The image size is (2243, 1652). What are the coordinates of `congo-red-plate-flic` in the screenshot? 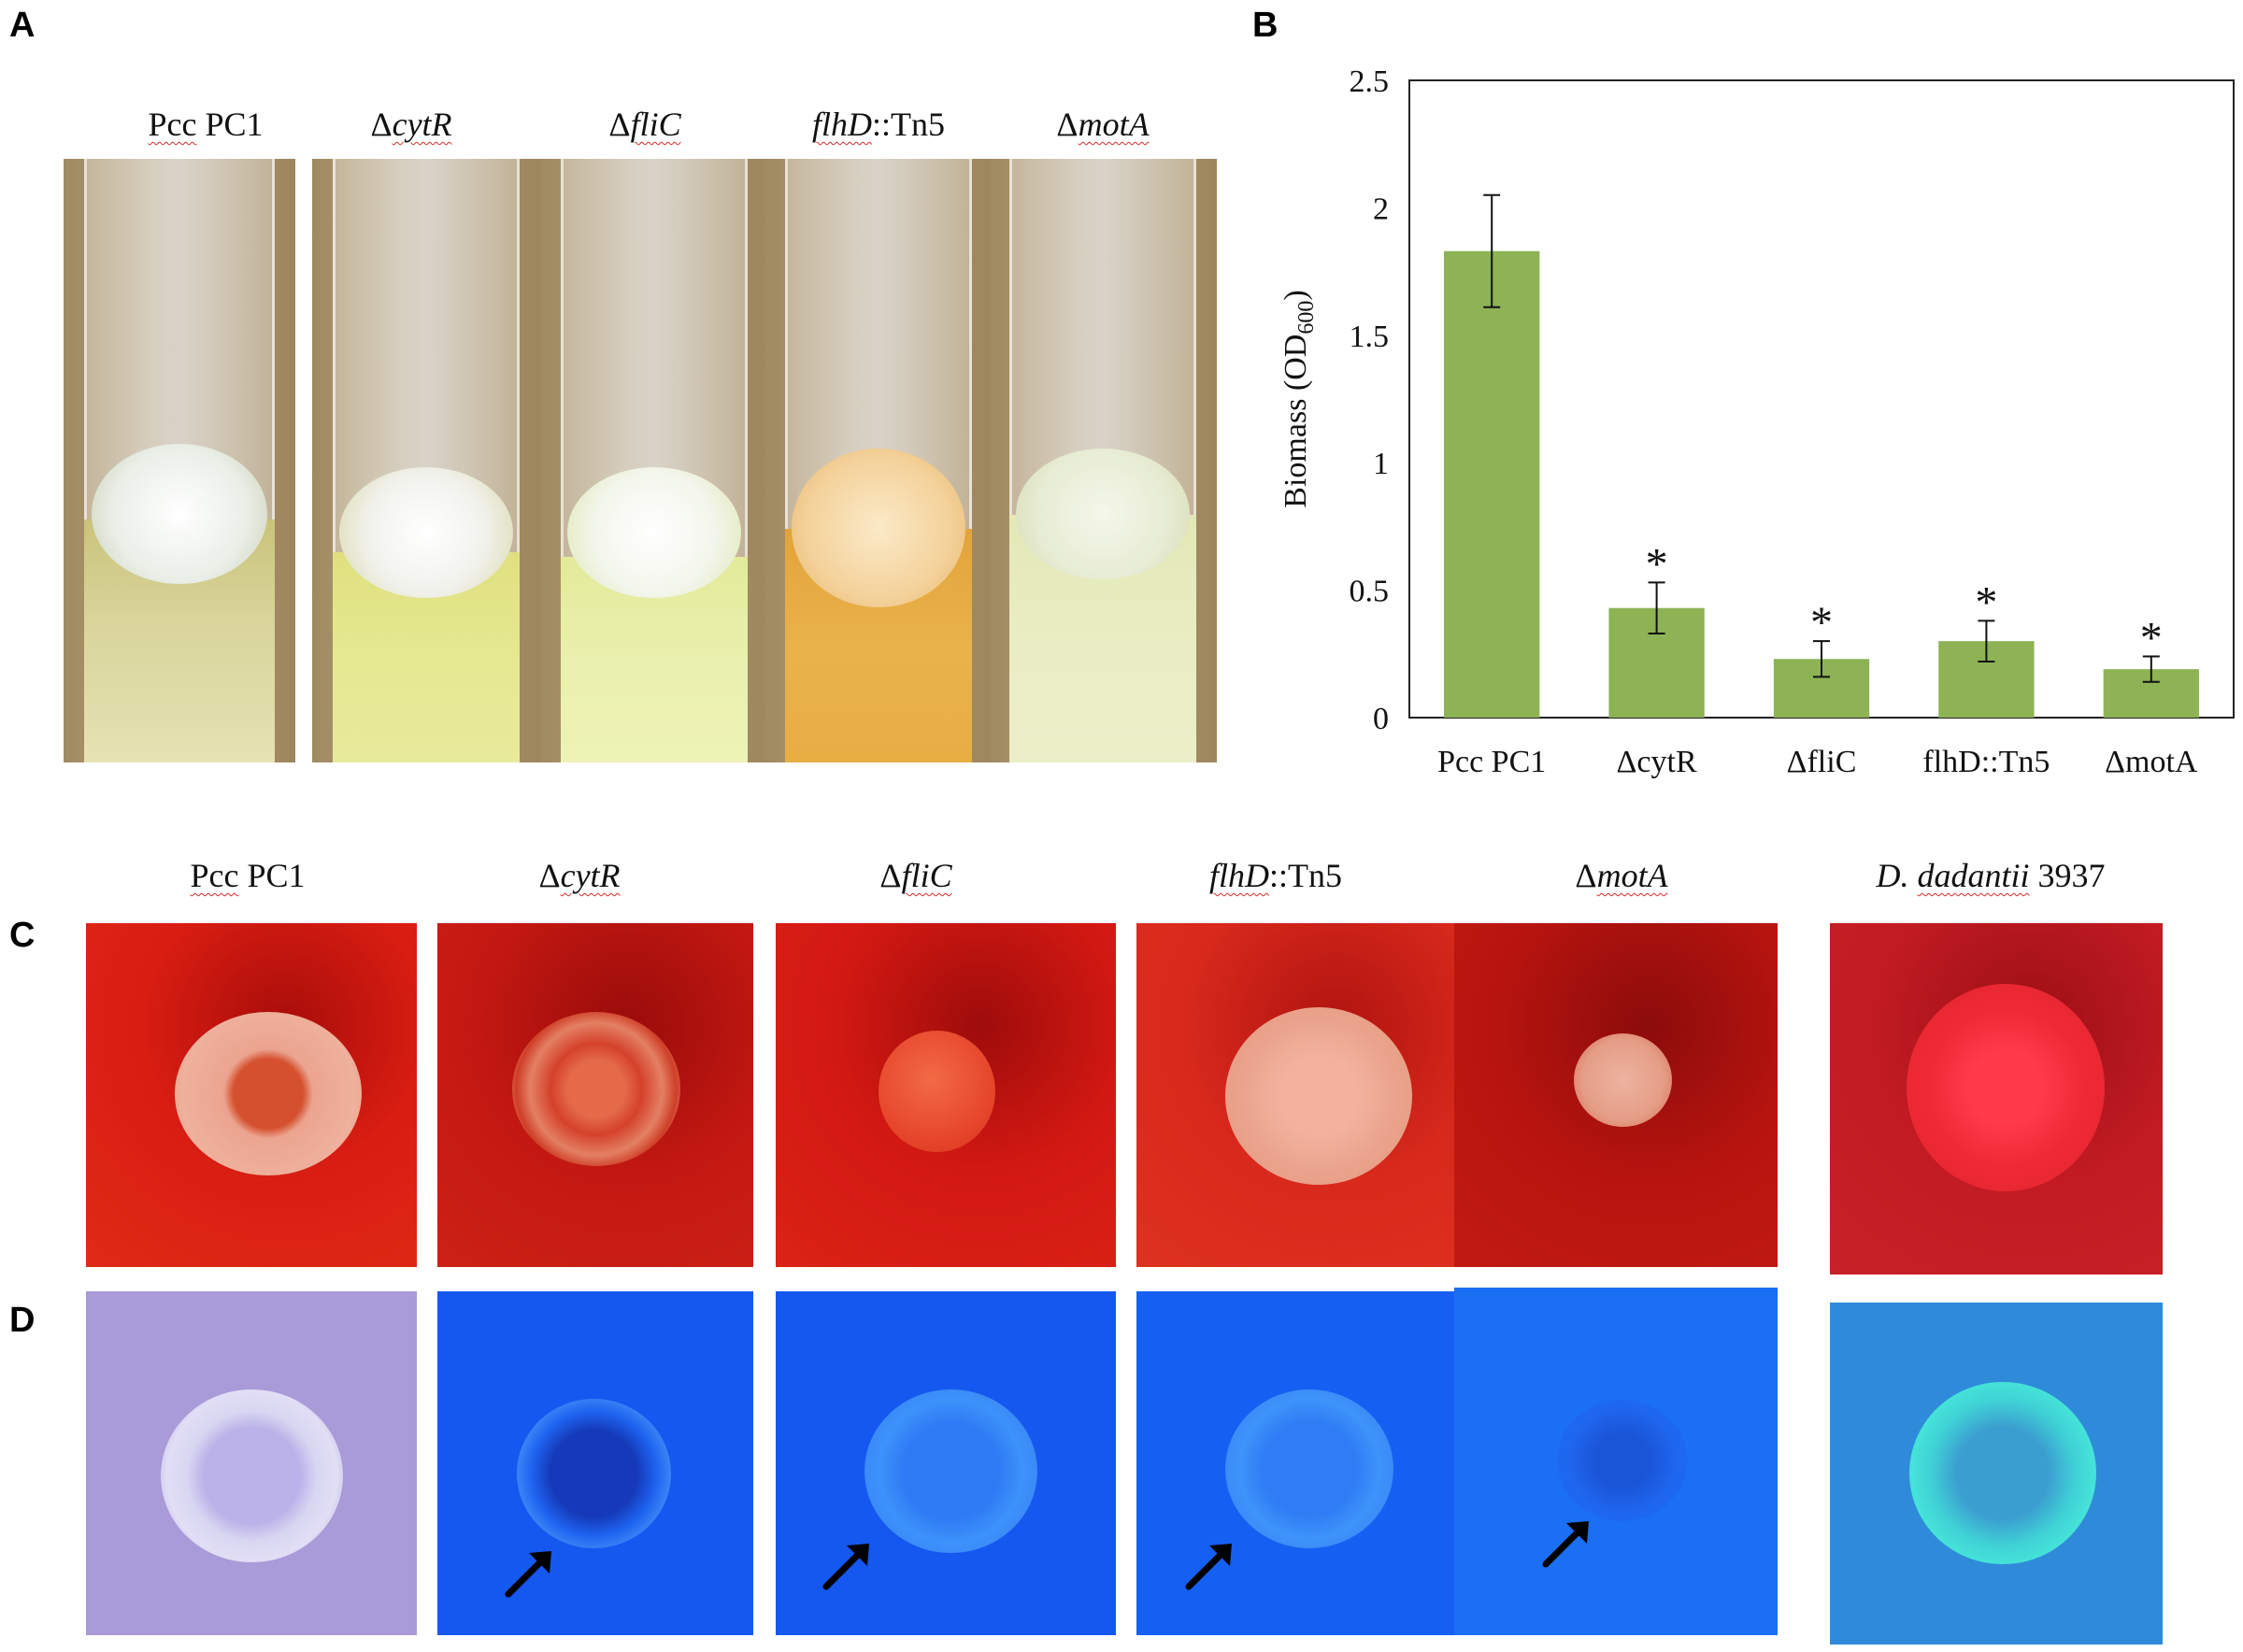 It's located at (946, 1095).